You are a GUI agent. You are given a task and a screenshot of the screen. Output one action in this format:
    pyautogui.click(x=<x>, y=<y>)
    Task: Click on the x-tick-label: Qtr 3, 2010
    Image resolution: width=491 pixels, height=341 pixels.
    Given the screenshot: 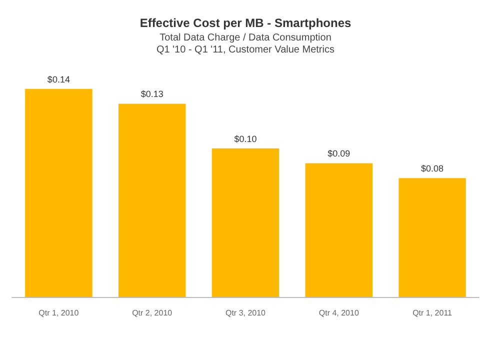 What is the action you would take?
    pyautogui.click(x=245, y=313)
    